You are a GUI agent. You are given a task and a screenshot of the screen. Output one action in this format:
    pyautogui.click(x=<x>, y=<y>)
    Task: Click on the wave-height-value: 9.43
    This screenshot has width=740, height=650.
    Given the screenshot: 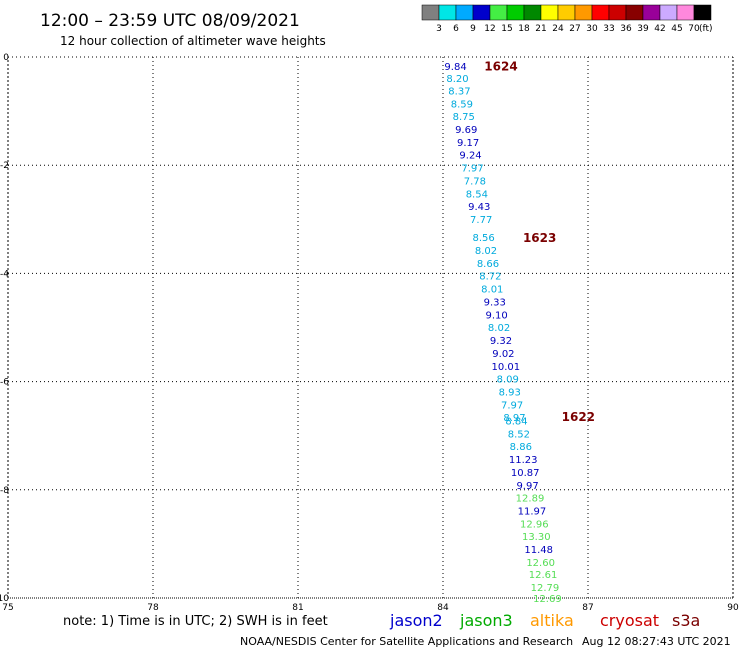 What is the action you would take?
    pyautogui.click(x=479, y=207)
    